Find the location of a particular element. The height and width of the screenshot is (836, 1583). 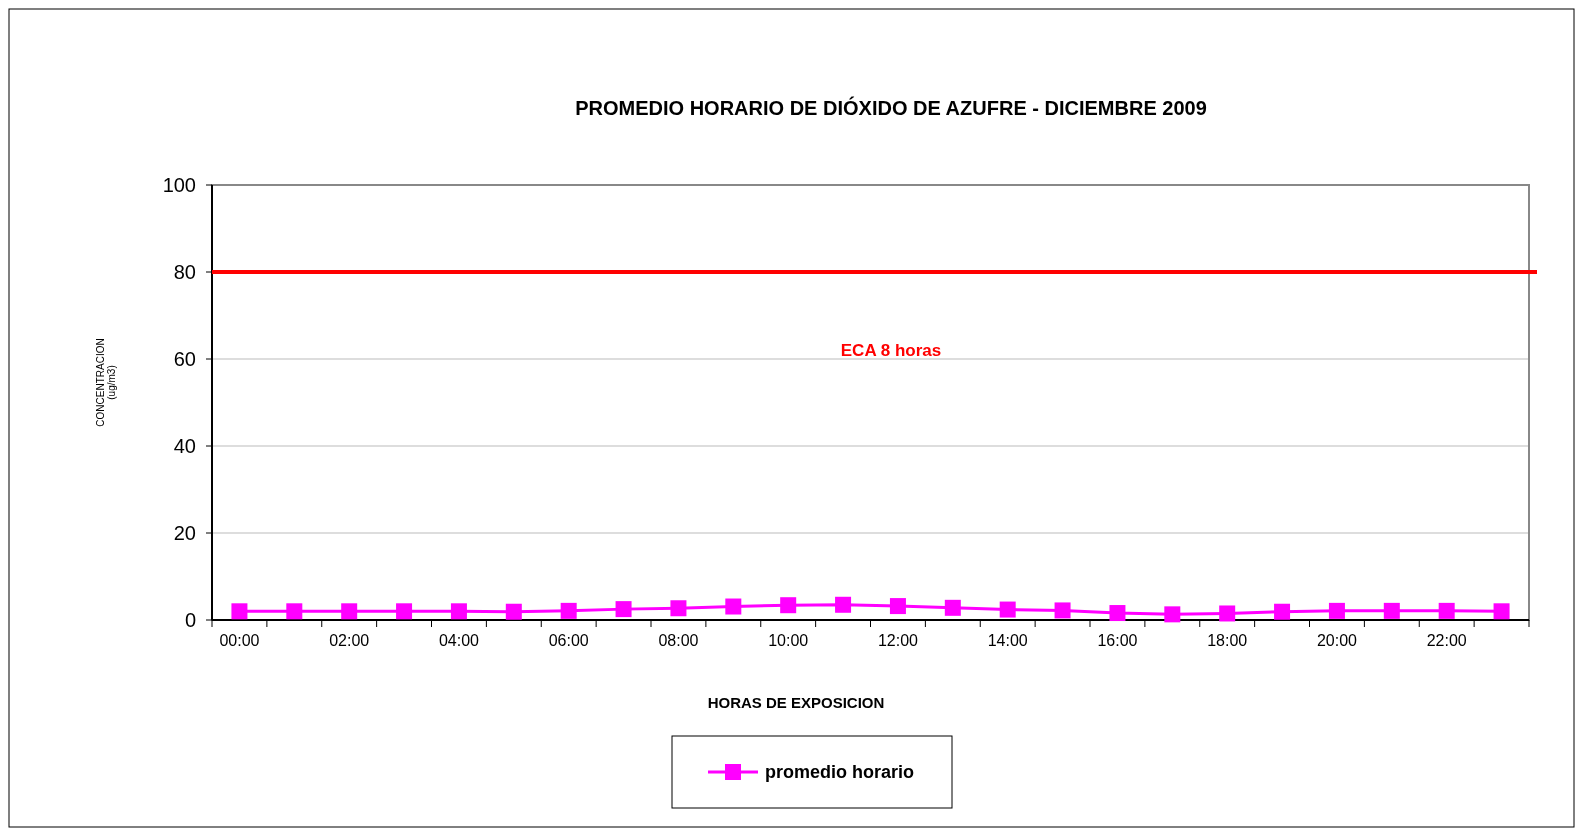

ref-line-label: ECA 8 horas is located at coordinates (891, 350).